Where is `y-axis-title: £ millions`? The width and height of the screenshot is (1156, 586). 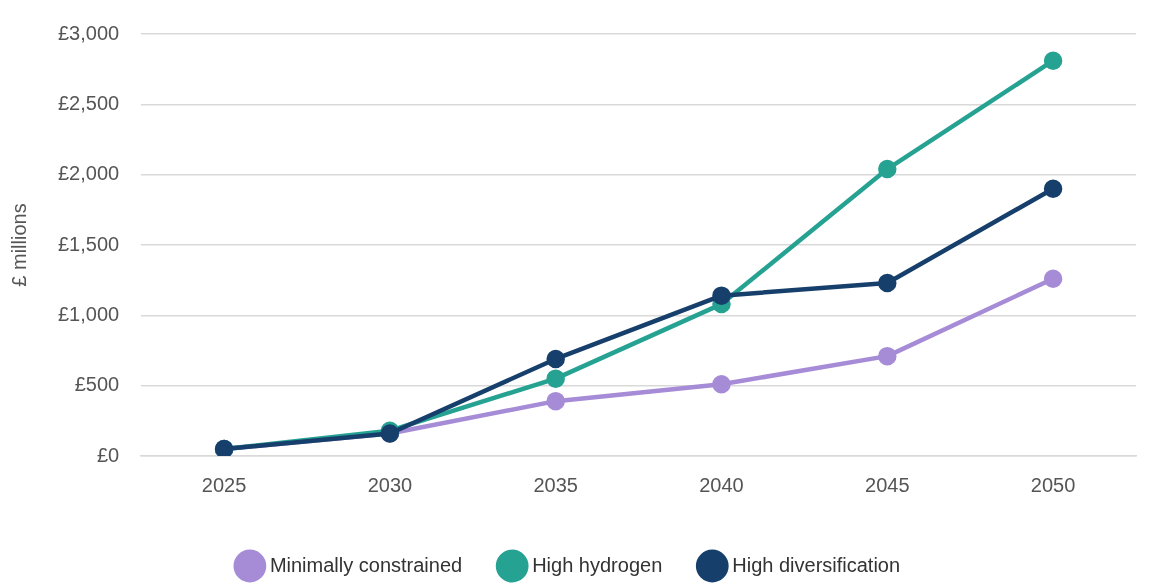 y-axis-title: £ millions is located at coordinates (18, 245).